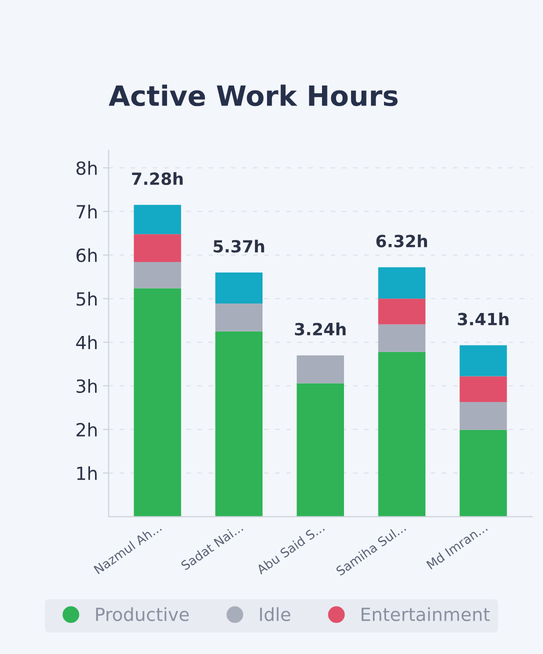  I want to click on legend-label: Productive, so click(142, 614).